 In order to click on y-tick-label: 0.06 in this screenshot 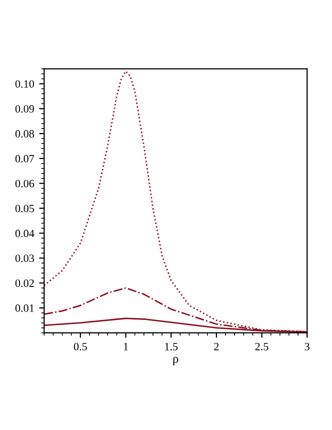, I will do `click(24, 184)`.